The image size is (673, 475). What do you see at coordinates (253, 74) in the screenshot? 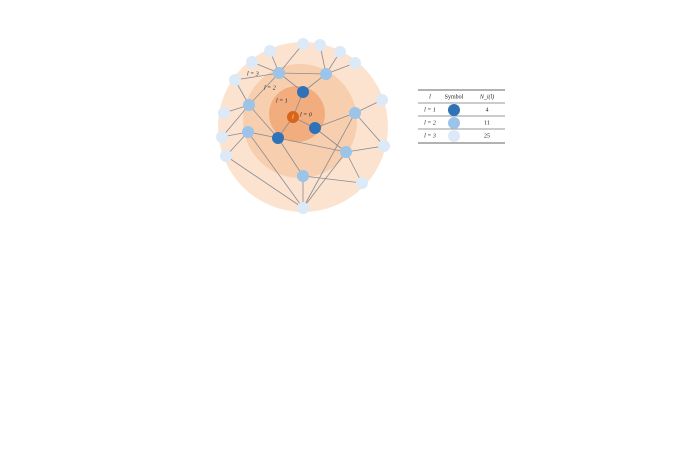
I see `ring-label: l = 3` at bounding box center [253, 74].